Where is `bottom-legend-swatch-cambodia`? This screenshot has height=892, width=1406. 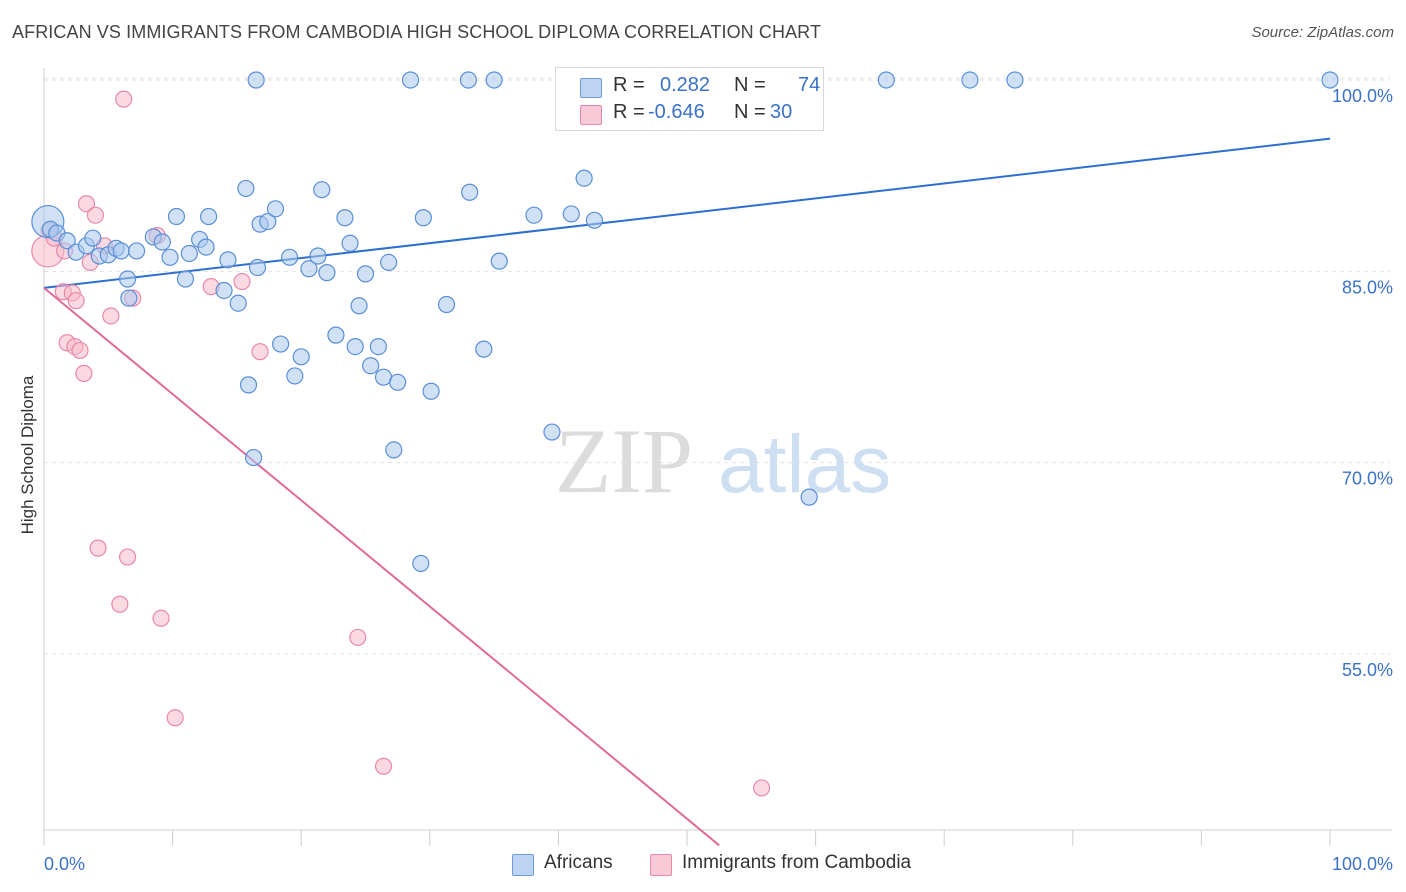
bottom-legend-swatch-cambodia is located at coordinates (661, 865).